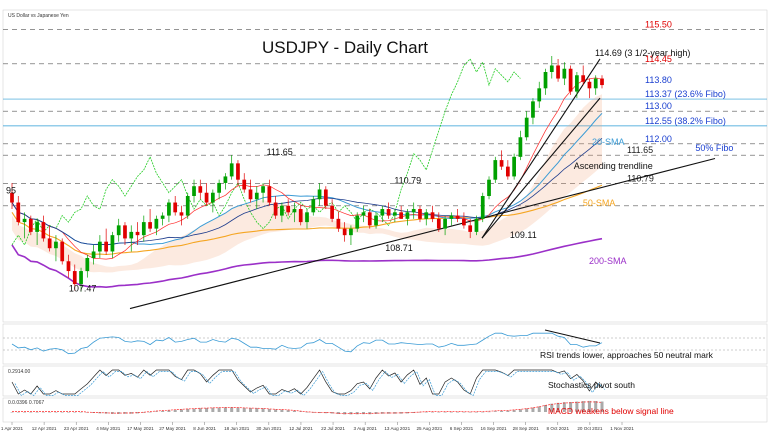 This screenshot has height=439, width=772. Describe the element at coordinates (599, 203) in the screenshot. I see `annotation-10: 50-SMA` at that location.